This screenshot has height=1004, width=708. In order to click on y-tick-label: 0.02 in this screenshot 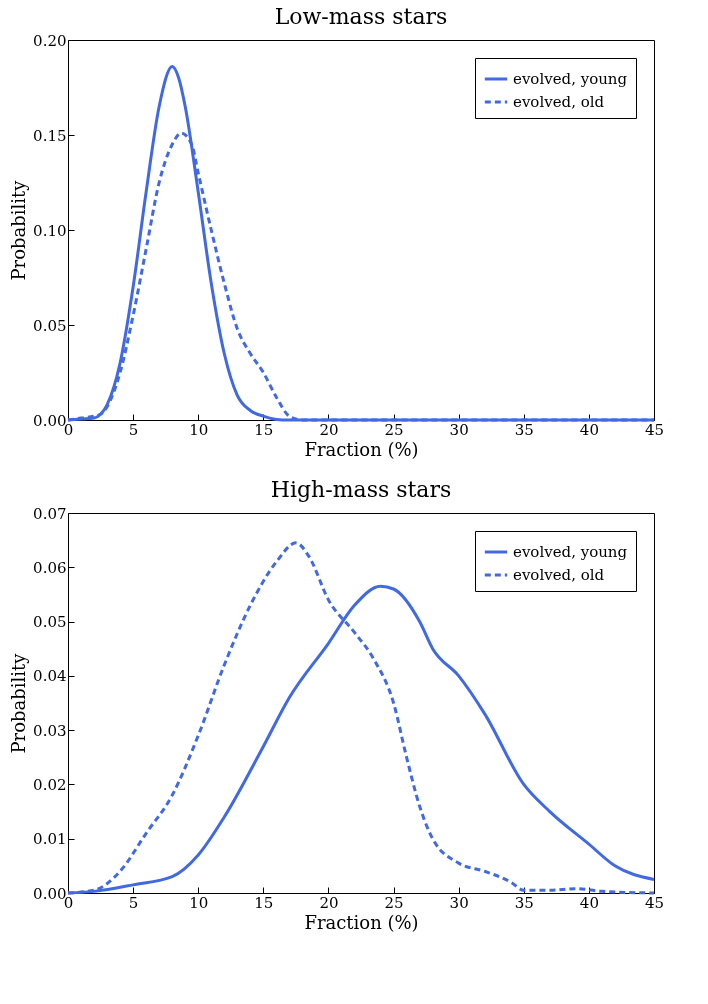, I will do `click(50, 784)`.